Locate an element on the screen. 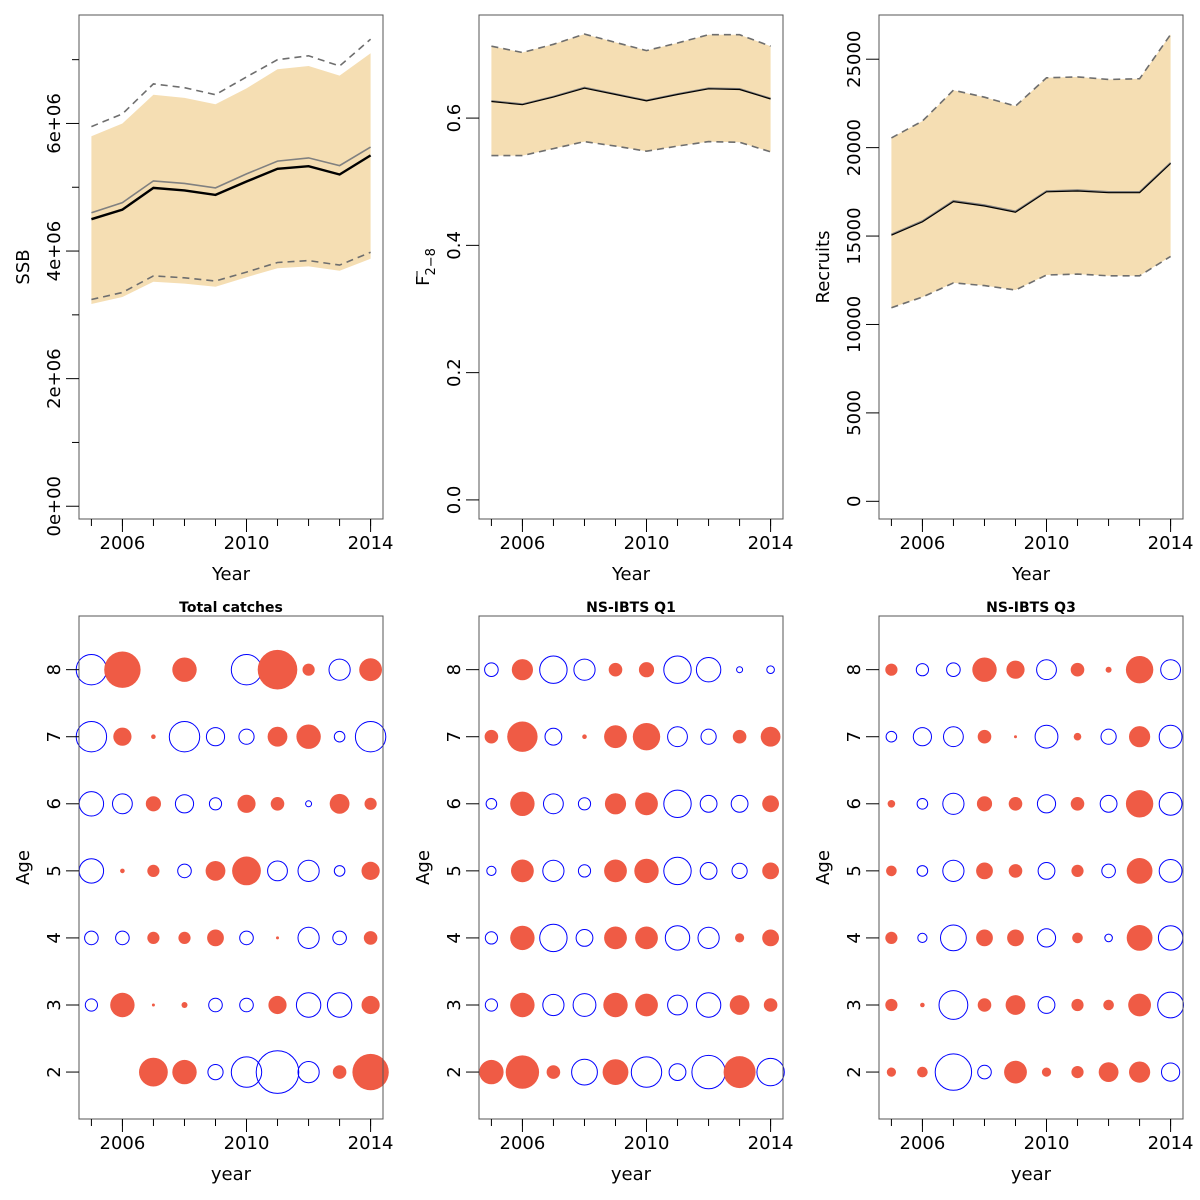 Image resolution: width=1200 pixels, height=1200 pixels. y-tick-label: 2 is located at coordinates (54, 1071).